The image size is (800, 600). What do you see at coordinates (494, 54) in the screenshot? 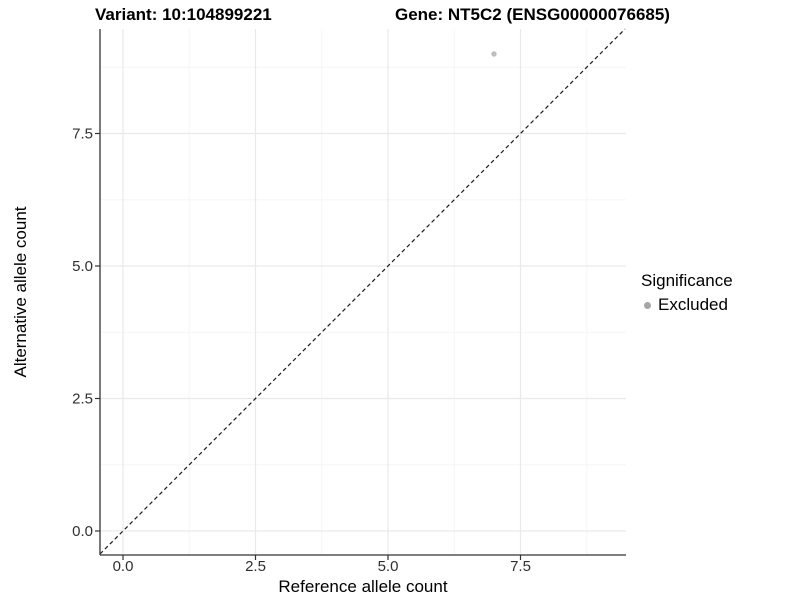
I see `data-point` at bounding box center [494, 54].